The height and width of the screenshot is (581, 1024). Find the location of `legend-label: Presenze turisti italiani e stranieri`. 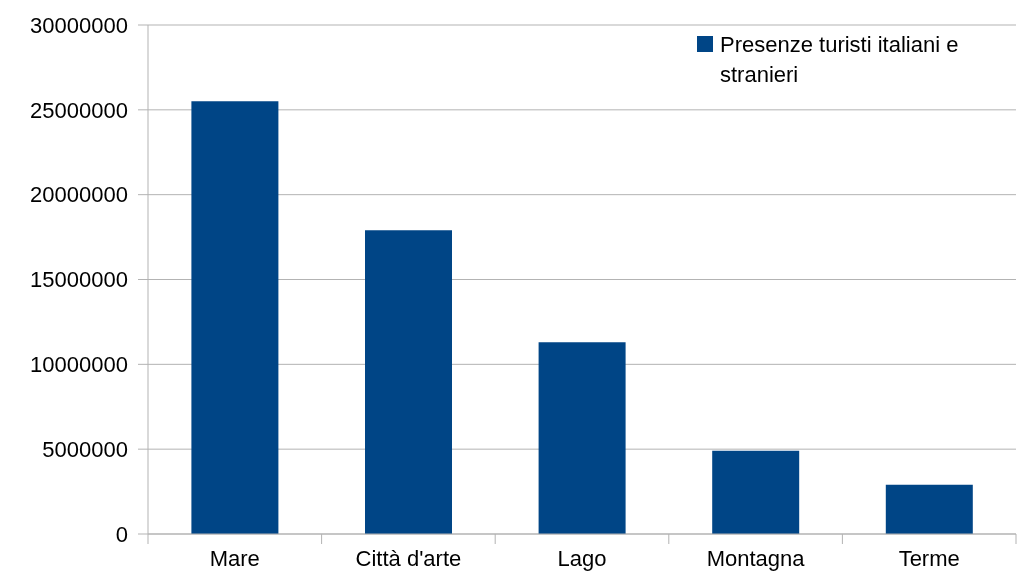

legend-label: Presenze turisti italiani e stranieri is located at coordinates (840, 60).